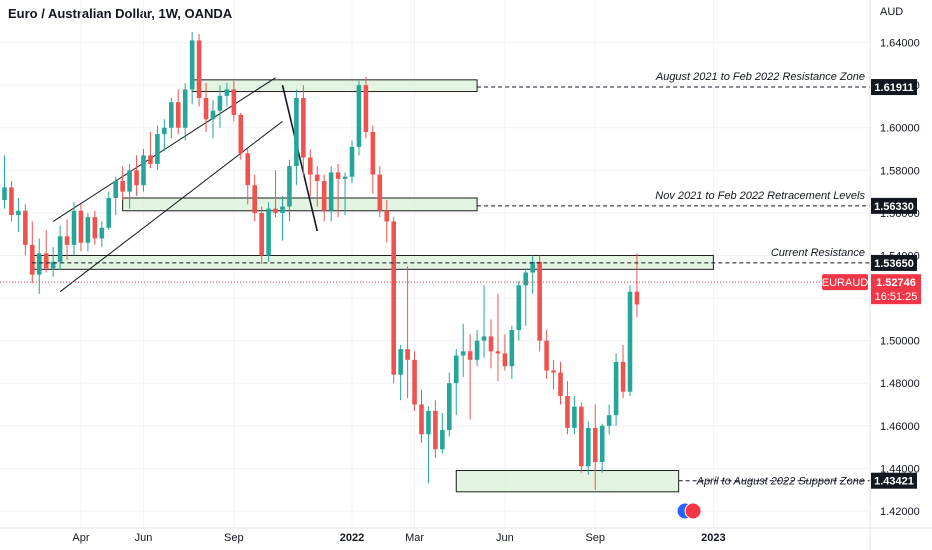  What do you see at coordinates (900, 44) in the screenshot?
I see `y-tick-label: 1.64000` at bounding box center [900, 44].